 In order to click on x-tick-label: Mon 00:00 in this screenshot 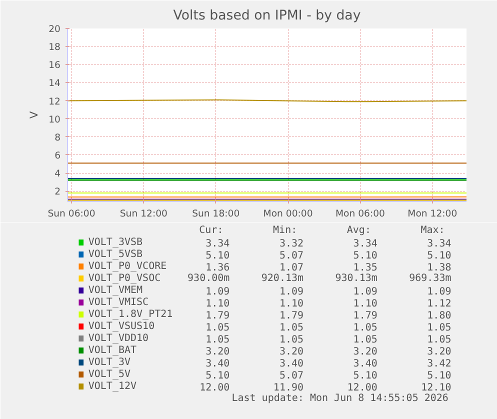, I will do `click(288, 214)`.